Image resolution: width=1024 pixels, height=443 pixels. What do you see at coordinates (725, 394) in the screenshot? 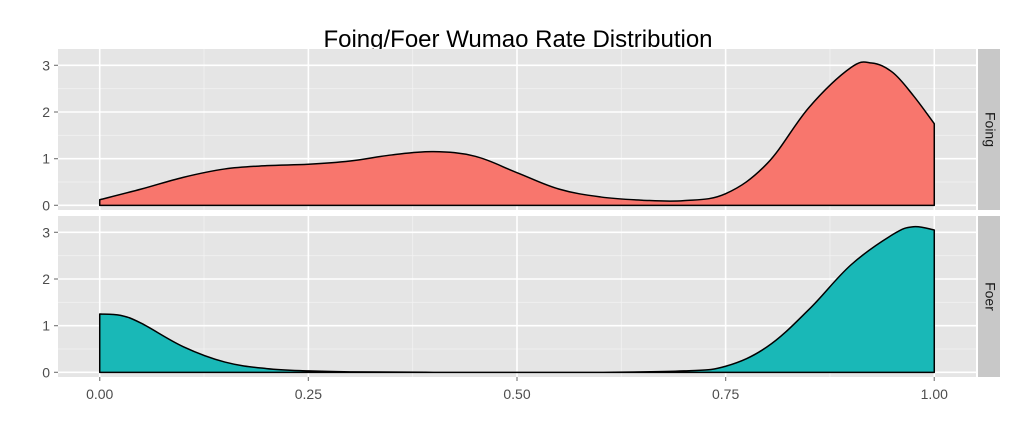
I see `x-tick-label: 0.75` at bounding box center [725, 394].